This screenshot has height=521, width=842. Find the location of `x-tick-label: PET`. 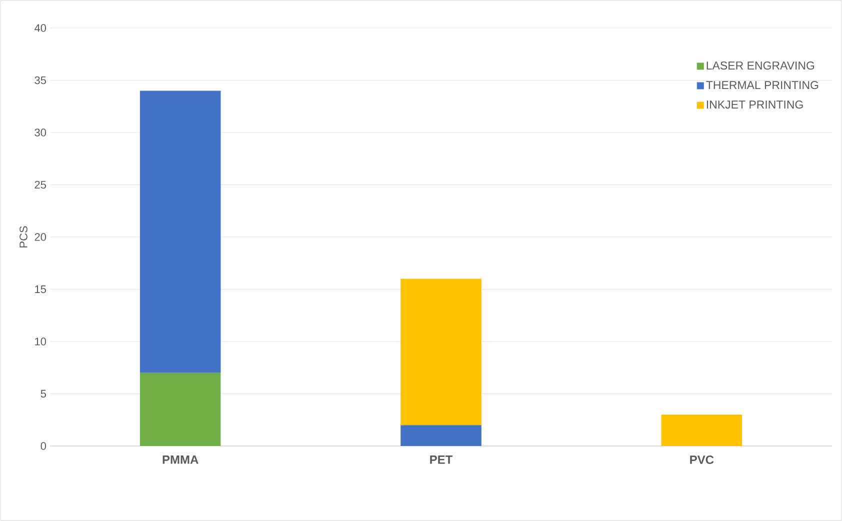

x-tick-label: PET is located at coordinates (441, 460).